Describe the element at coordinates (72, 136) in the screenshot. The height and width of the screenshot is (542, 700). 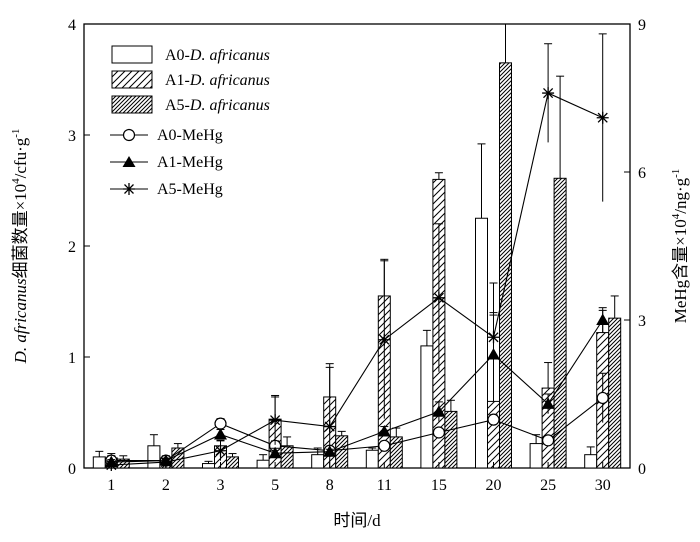
I see `y-left-tick-label-3: 3` at that location.